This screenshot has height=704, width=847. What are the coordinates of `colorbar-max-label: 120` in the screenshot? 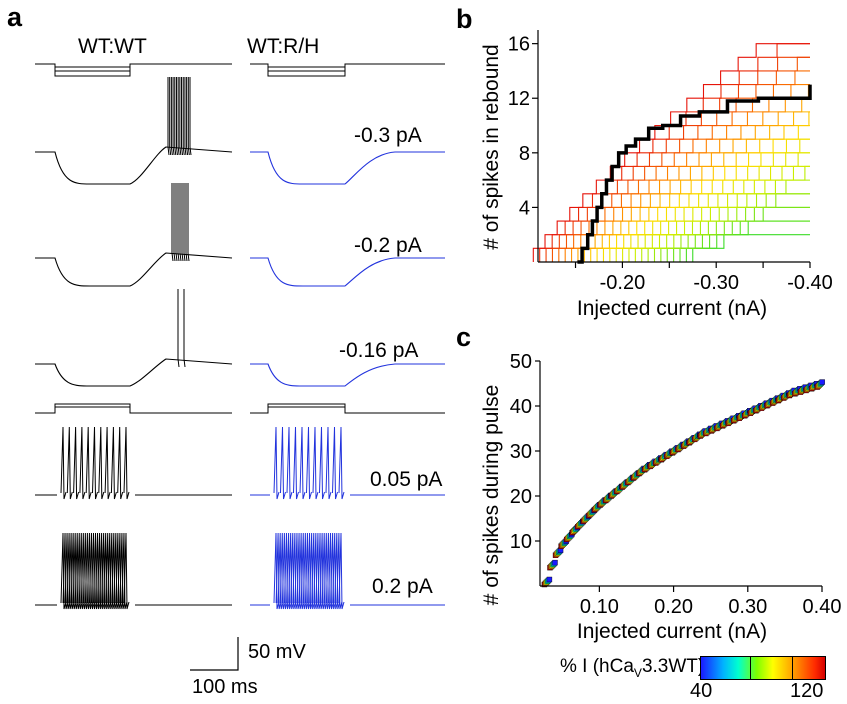 It's located at (806, 691).